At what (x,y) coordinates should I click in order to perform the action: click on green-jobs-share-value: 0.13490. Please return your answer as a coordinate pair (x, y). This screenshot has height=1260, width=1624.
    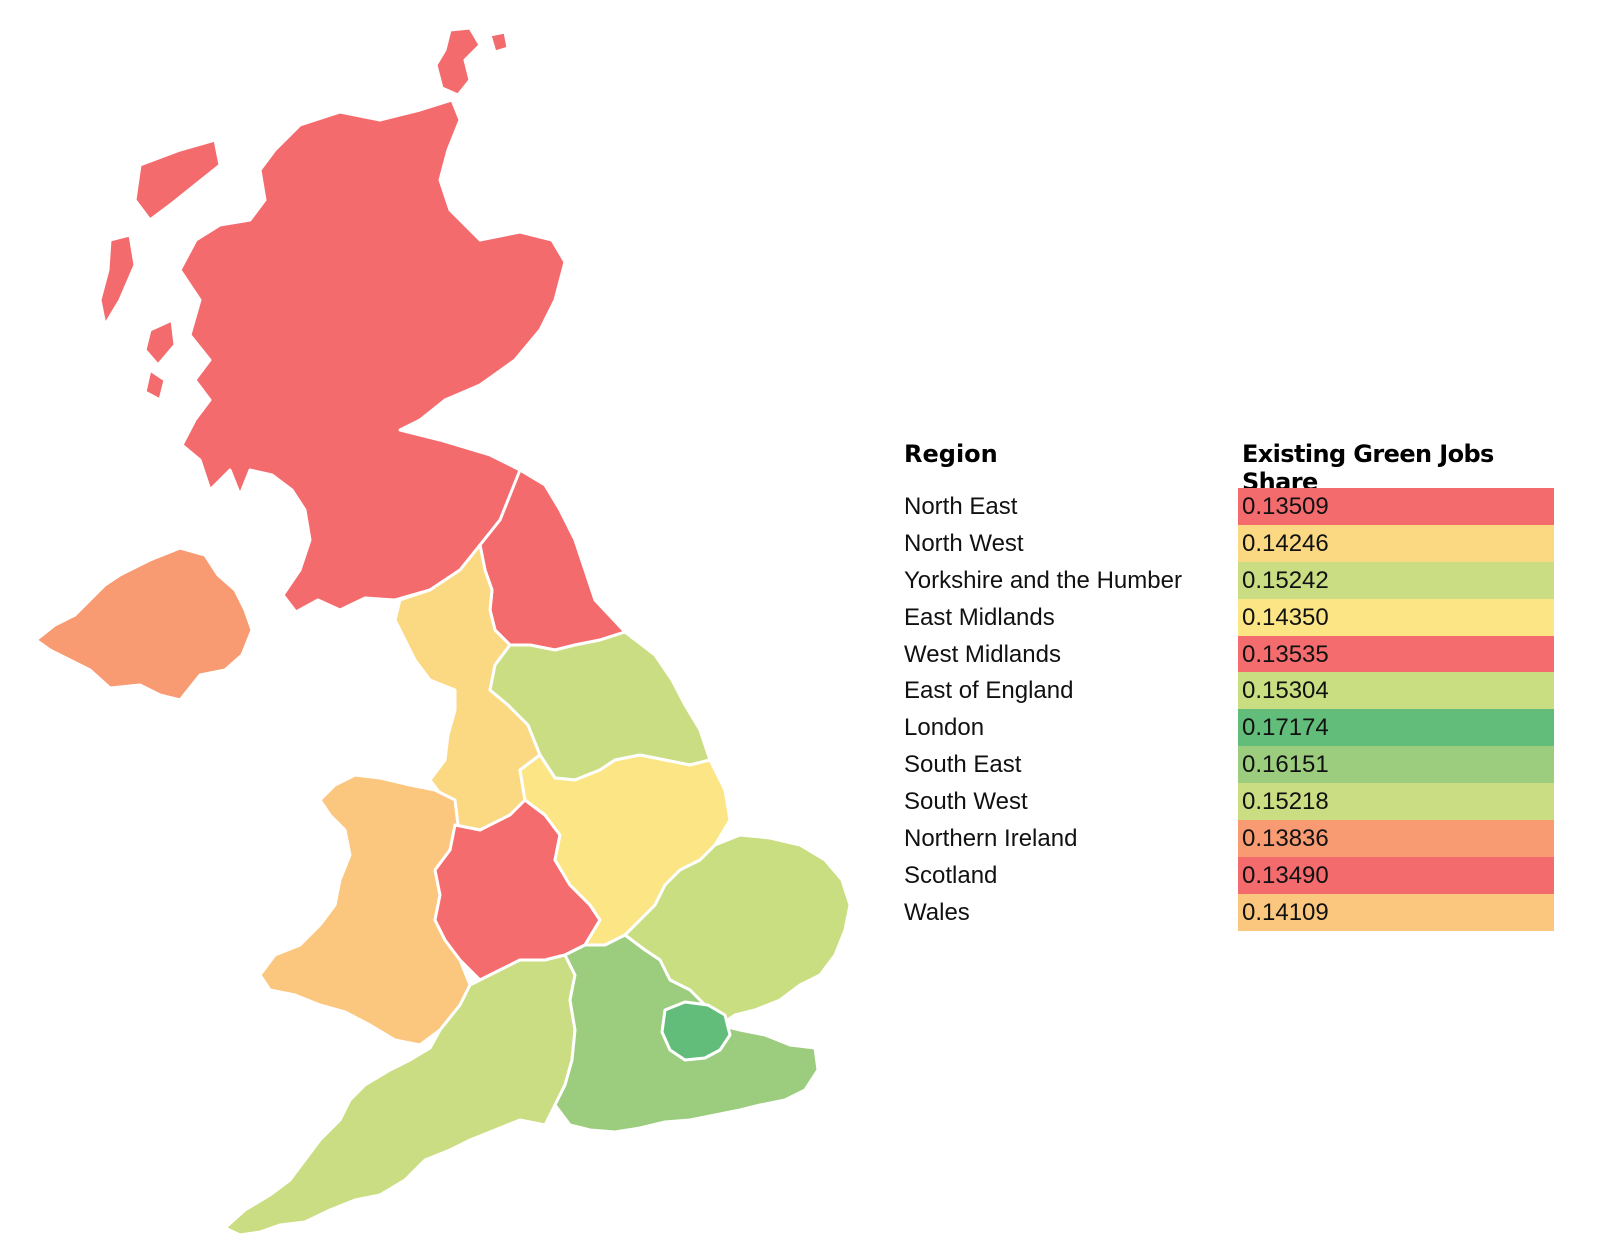
    Looking at the image, I should click on (1396, 875).